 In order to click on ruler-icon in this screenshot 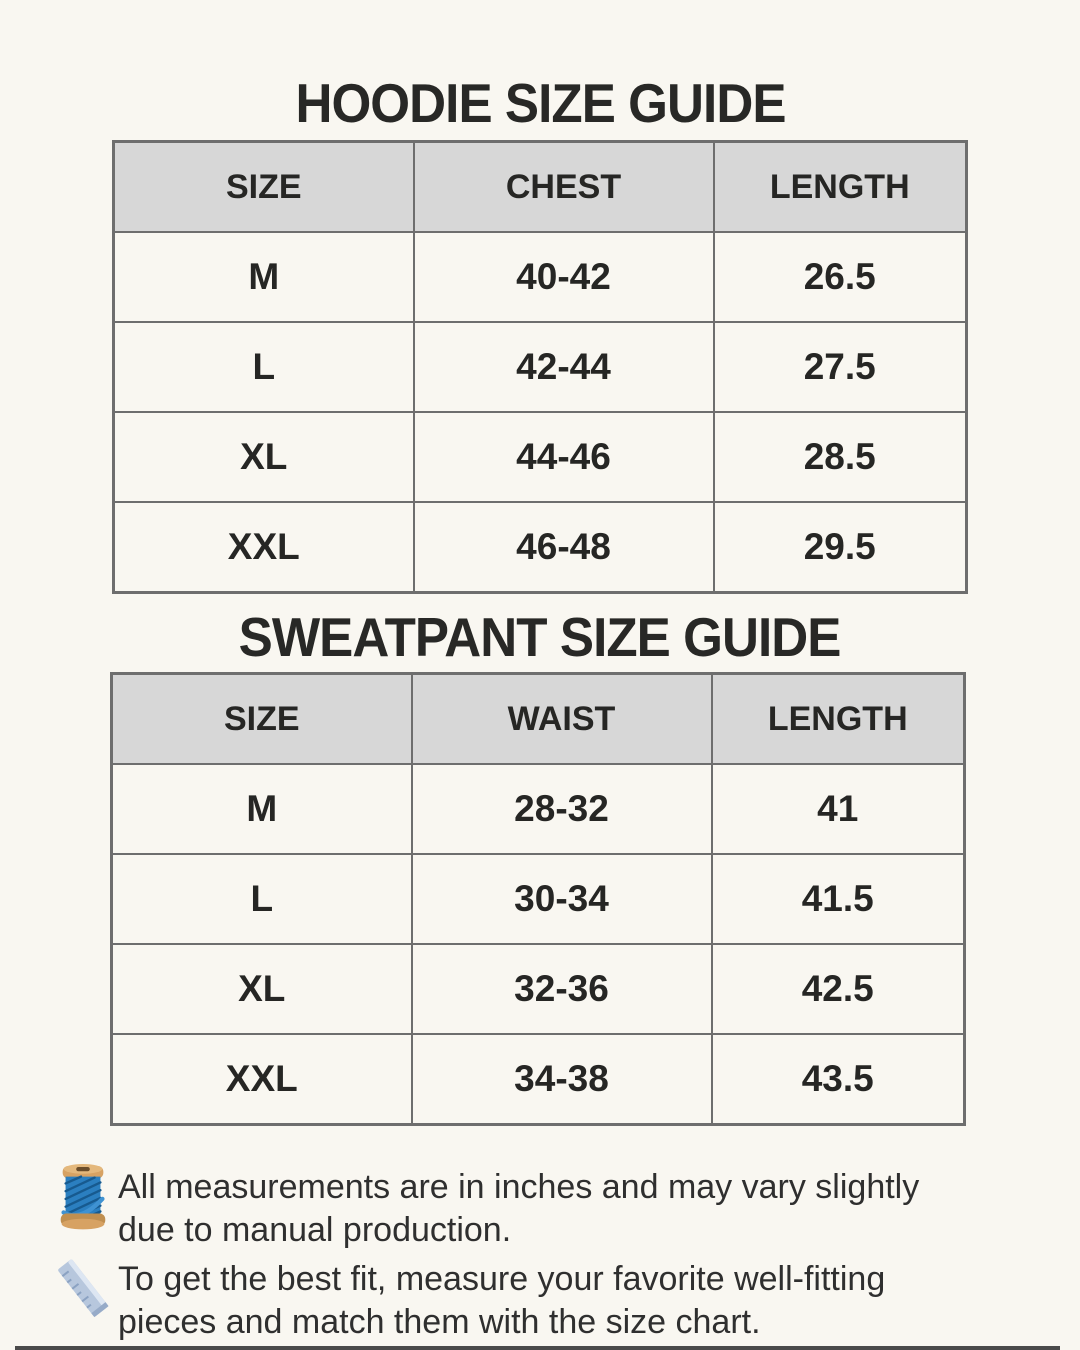, I will do `click(83, 1288)`.